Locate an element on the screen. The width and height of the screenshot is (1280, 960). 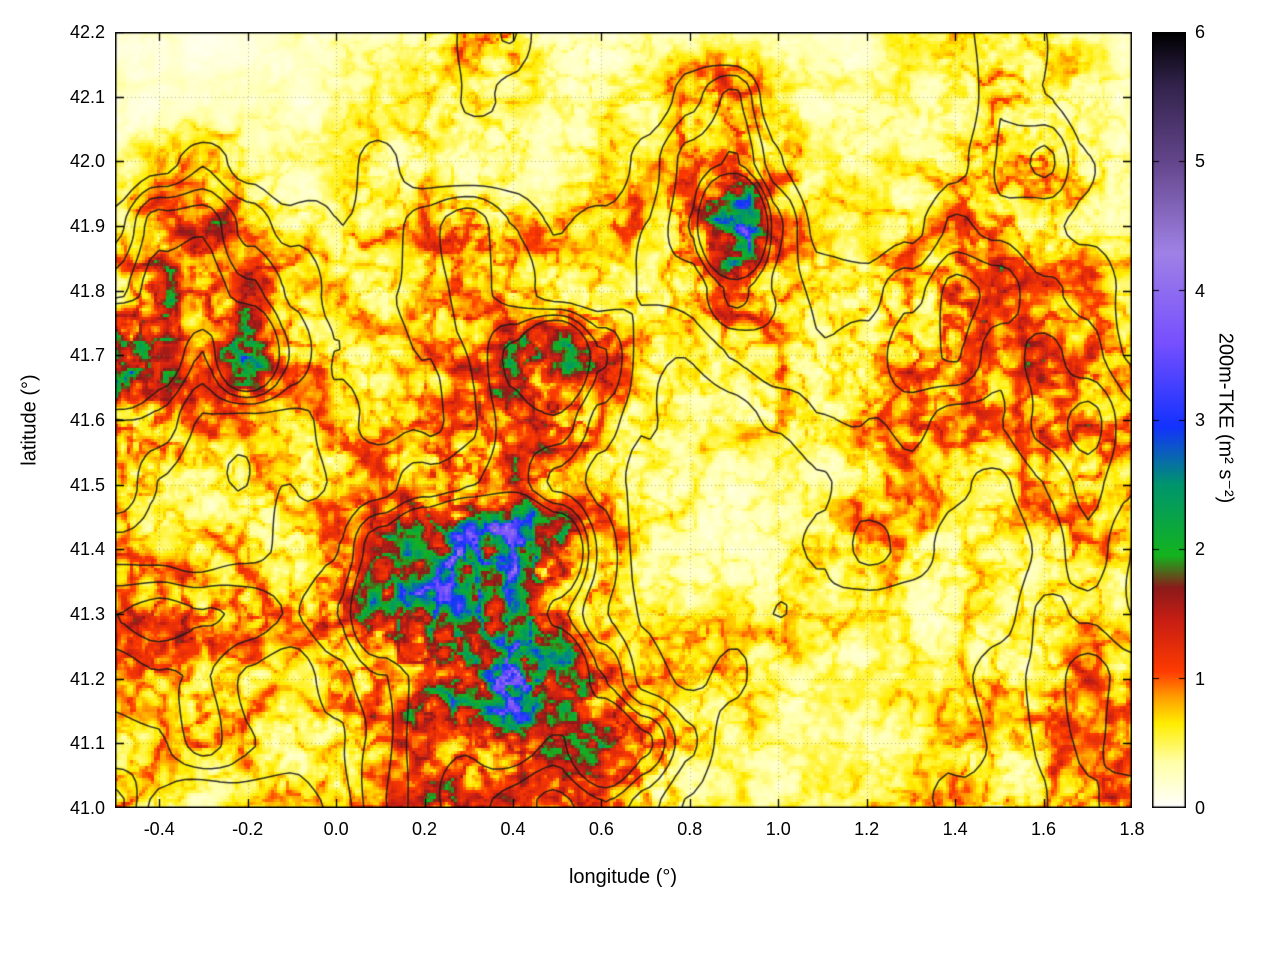
x-tick-label: 0.6 is located at coordinates (601, 829).